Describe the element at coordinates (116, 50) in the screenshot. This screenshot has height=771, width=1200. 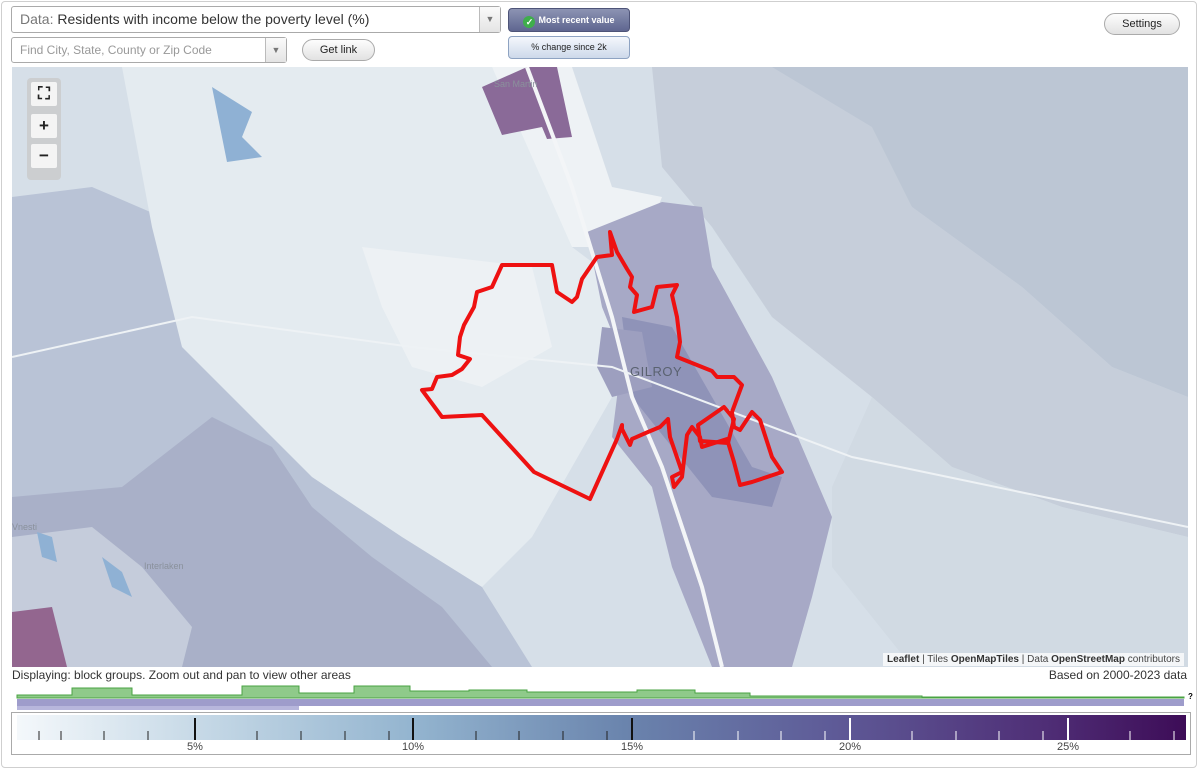
I see `search-placeholder: Find City, State, County or Zip Code` at that location.